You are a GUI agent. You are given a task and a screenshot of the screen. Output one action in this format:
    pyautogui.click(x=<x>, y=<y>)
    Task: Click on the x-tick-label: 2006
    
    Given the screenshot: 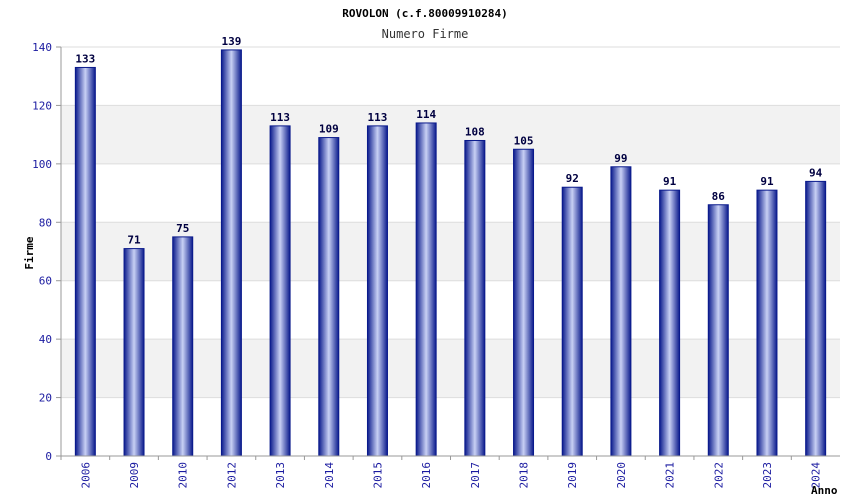 What is the action you would take?
    pyautogui.click(x=85, y=475)
    